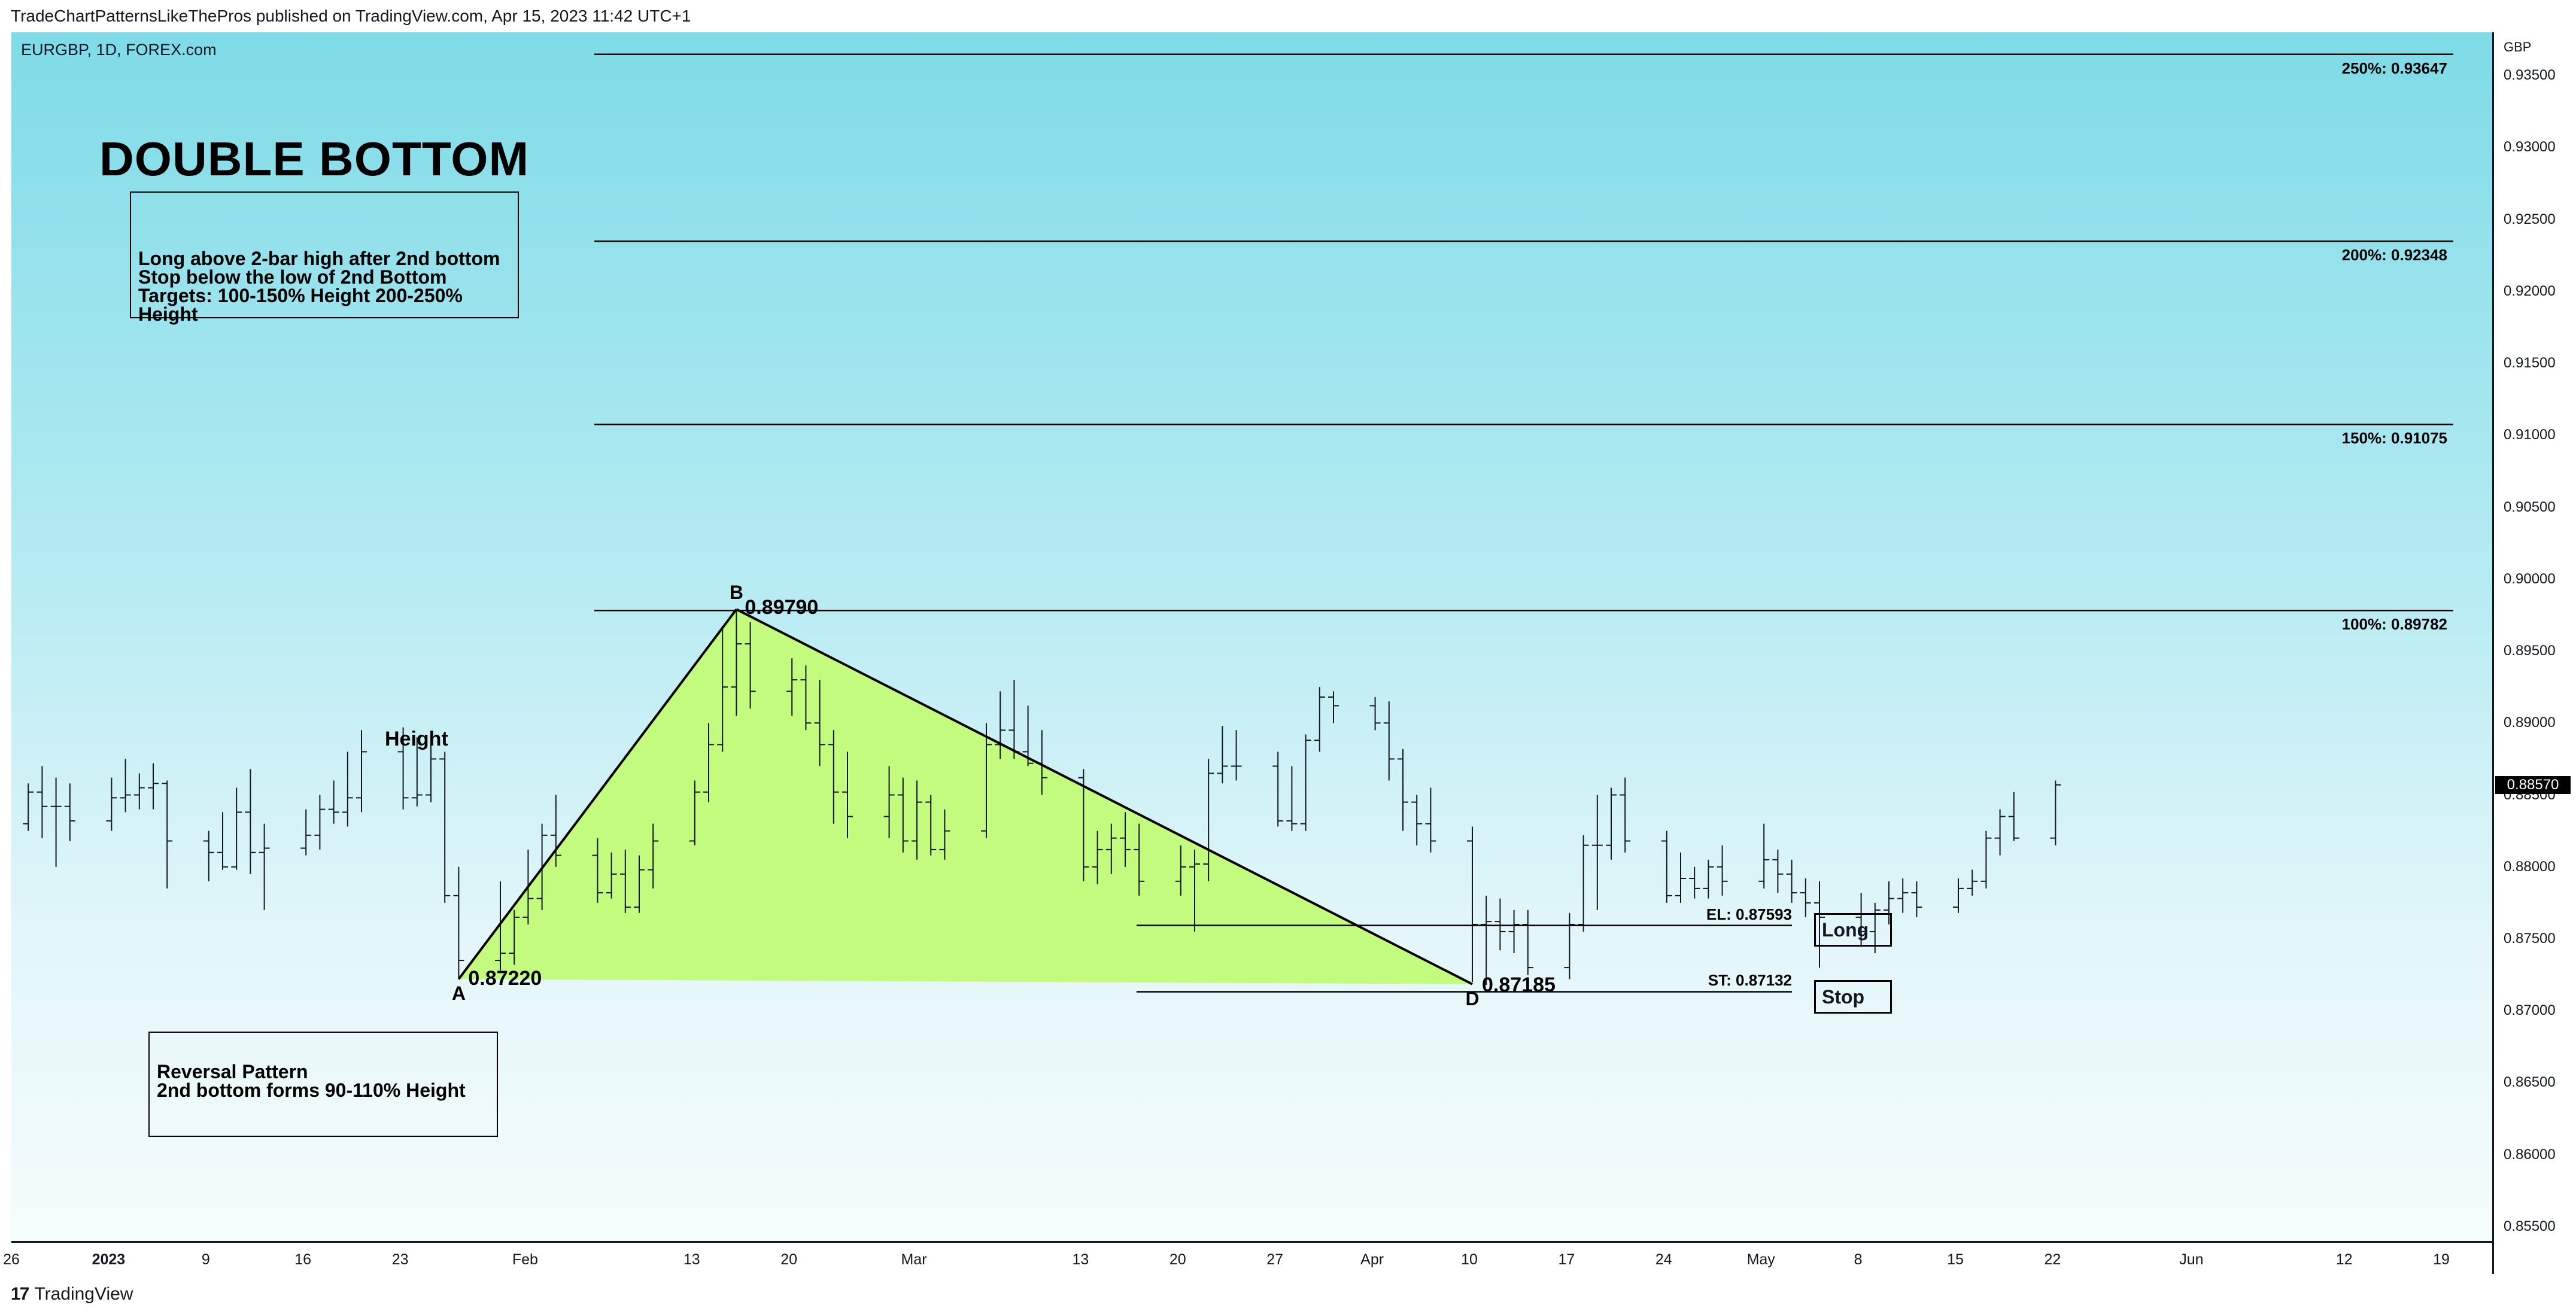 The width and height of the screenshot is (2576, 1314). Describe the element at coordinates (2530, 1010) in the screenshot. I see `price-tick-13: 0.87000` at that location.